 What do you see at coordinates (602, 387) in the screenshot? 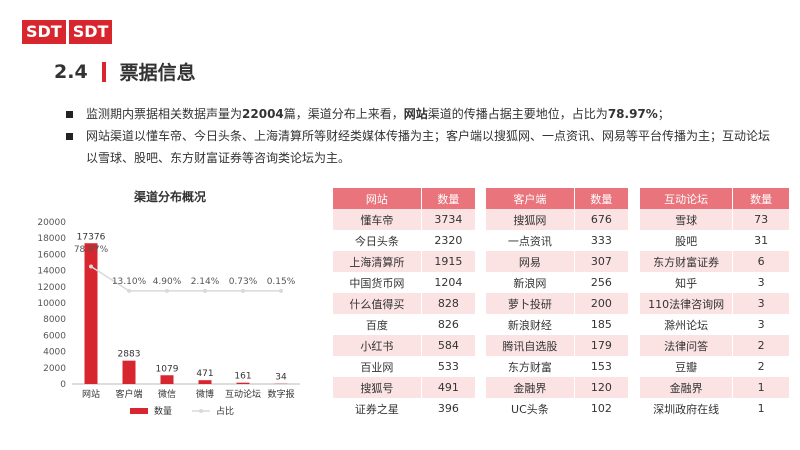
I see `count-cell: 120` at bounding box center [602, 387].